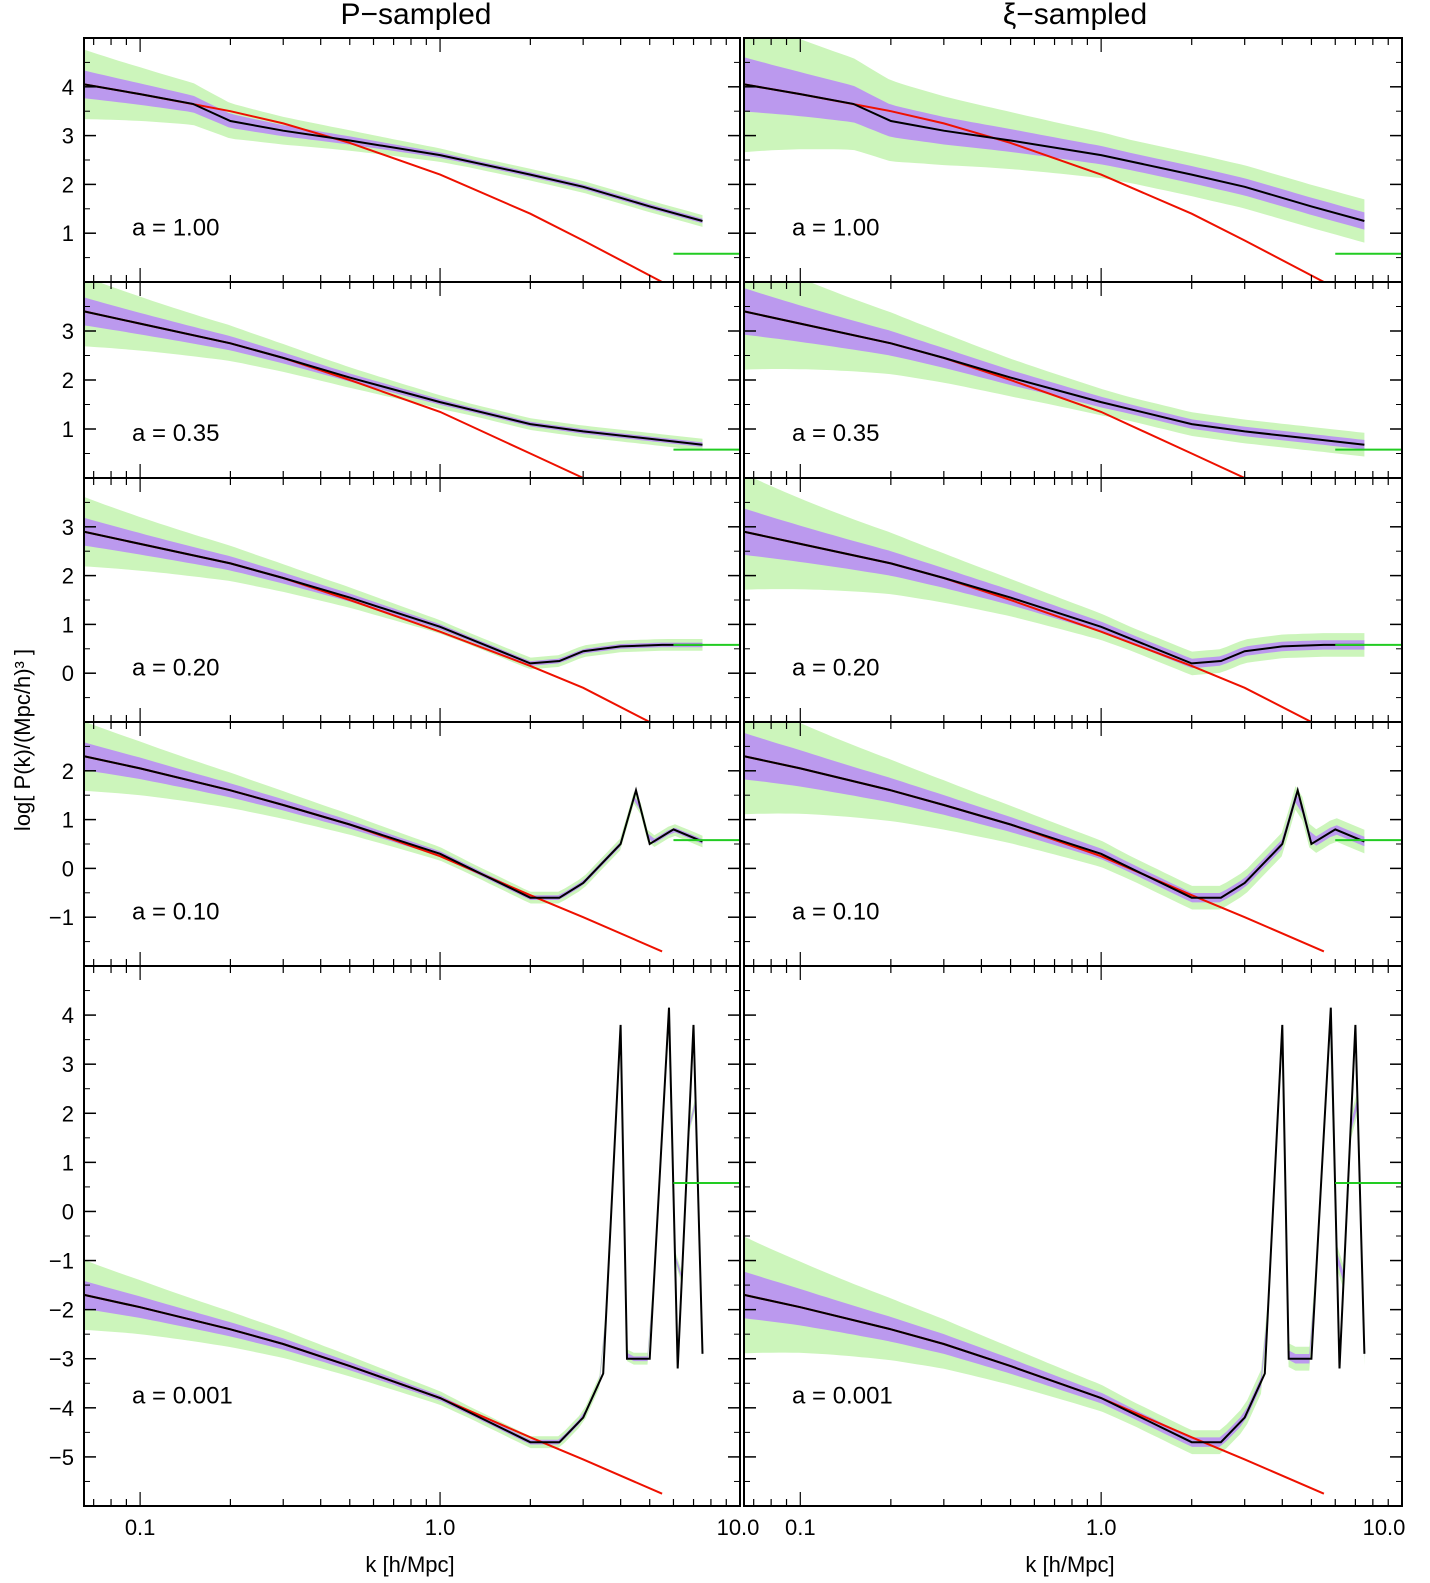  I want to click on column-title-left: P−sampled, so click(416, 15).